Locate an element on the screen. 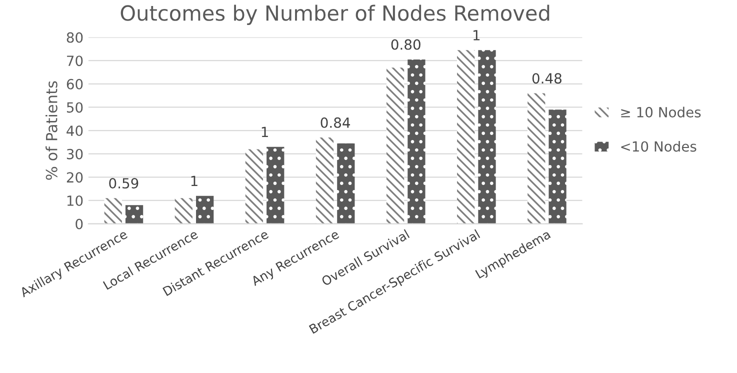  legend-label: ≥ 10 Nodes is located at coordinates (661, 112).